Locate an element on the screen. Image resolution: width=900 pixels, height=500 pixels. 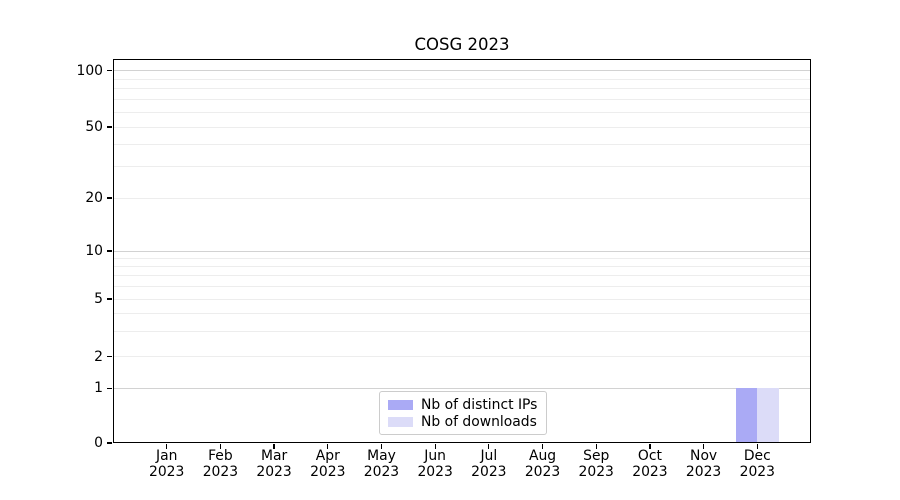
y-axis-tick-label: 1 is located at coordinates (98, 388).